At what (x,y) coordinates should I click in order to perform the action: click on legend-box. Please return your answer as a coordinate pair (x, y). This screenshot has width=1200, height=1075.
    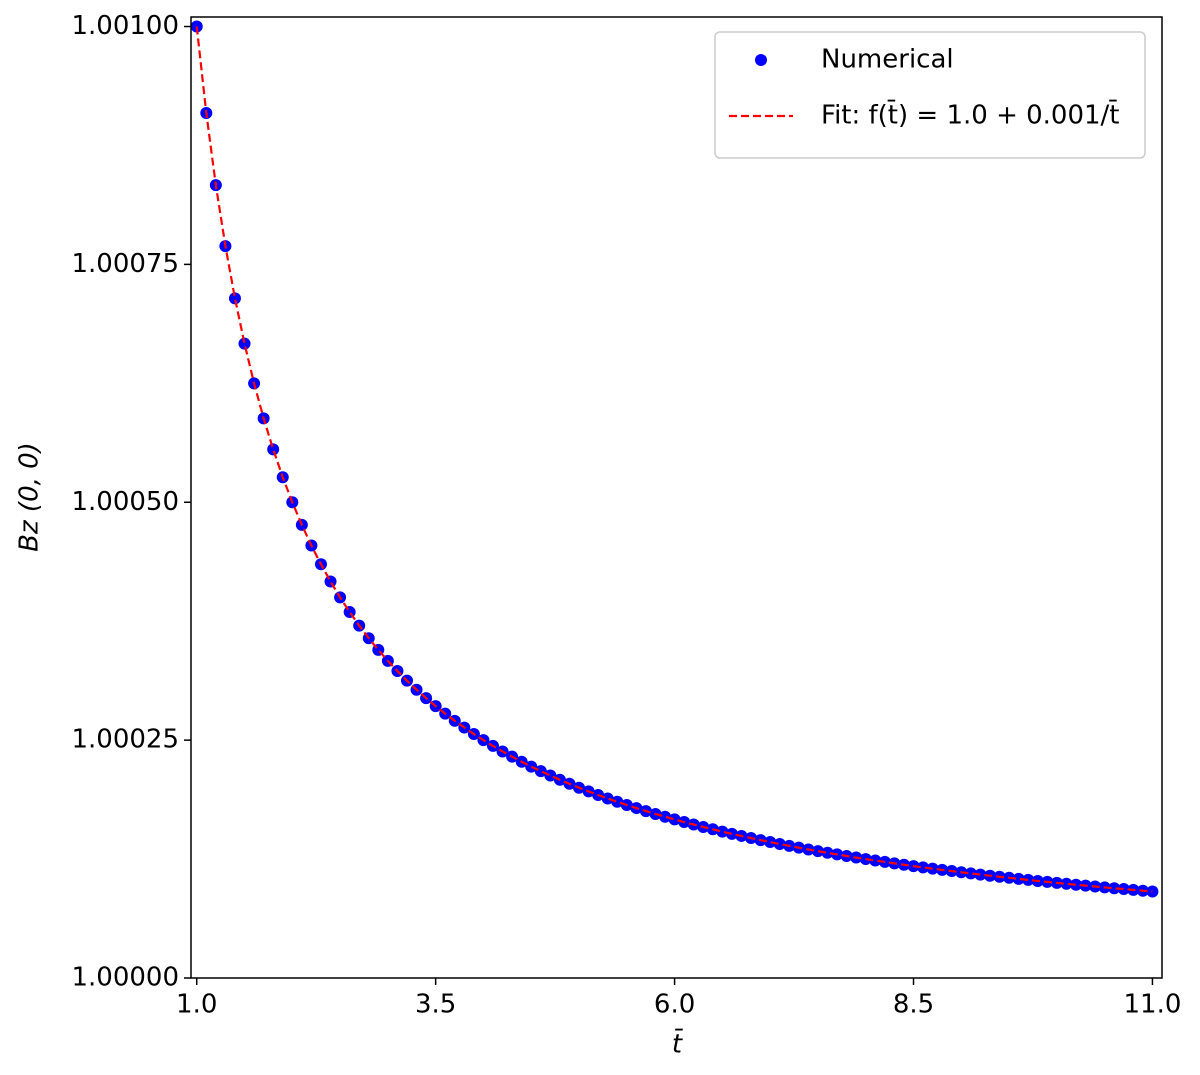
    Looking at the image, I should click on (930, 95).